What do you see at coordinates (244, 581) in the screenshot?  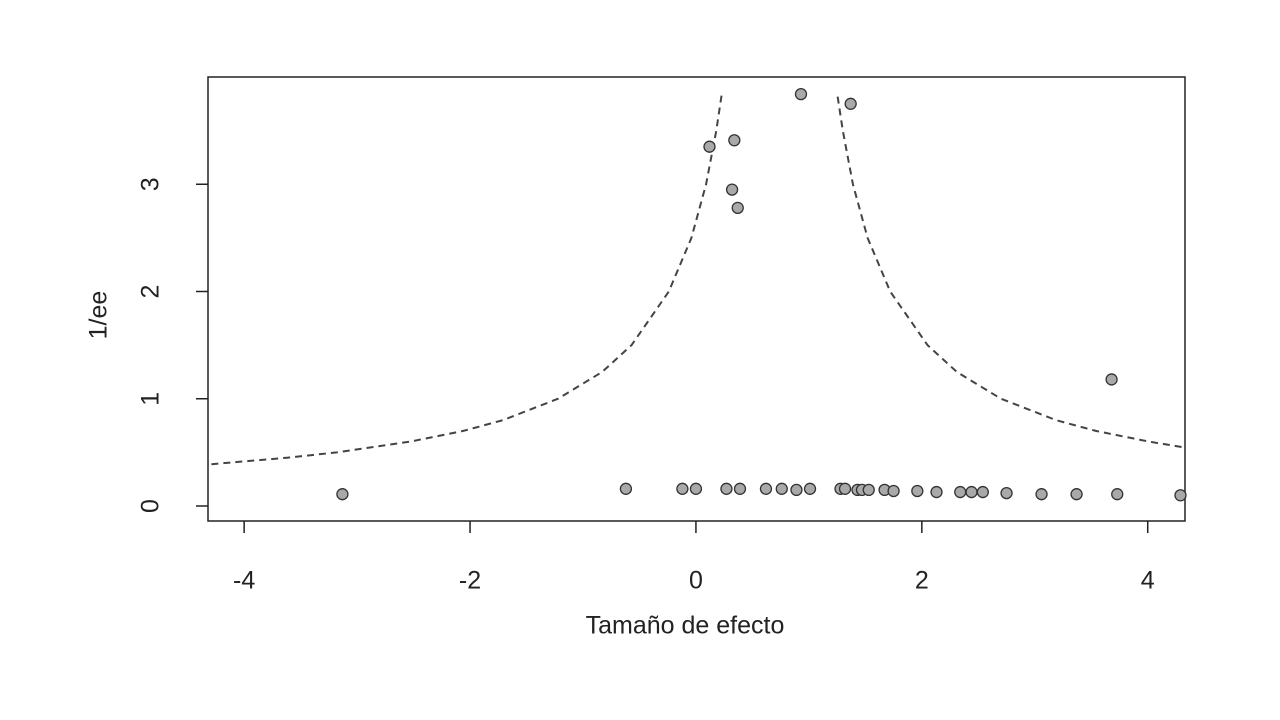 I see `x-tick-label: -4` at bounding box center [244, 581].